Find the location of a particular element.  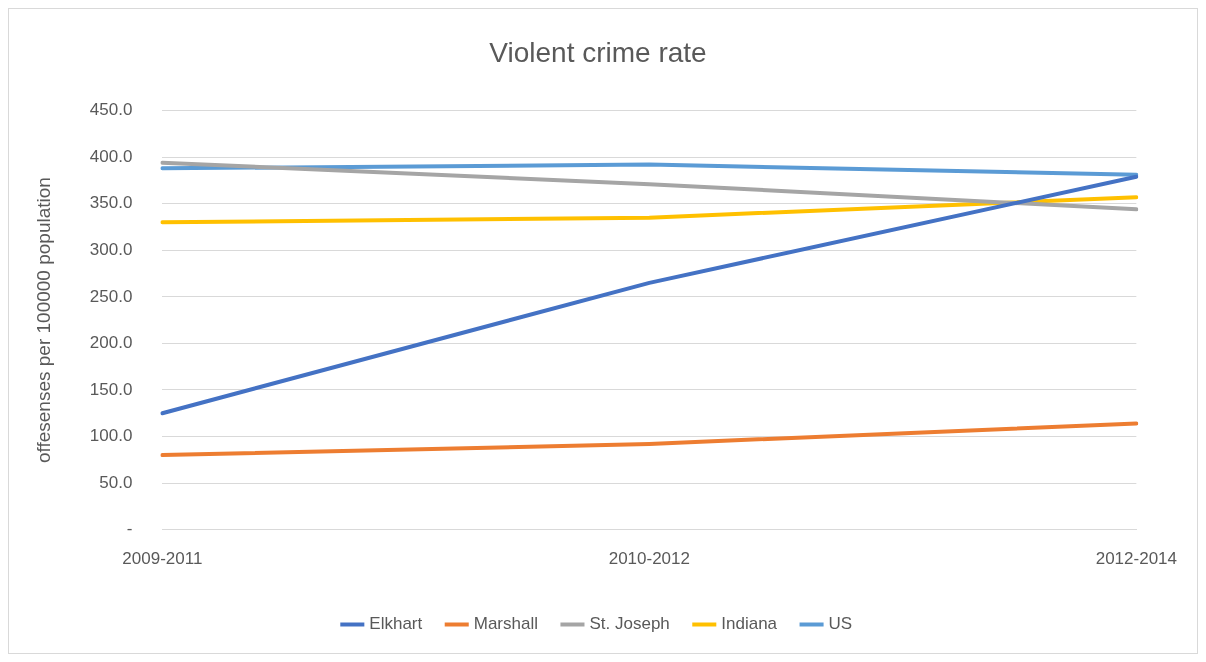

y-axis-title: offesenses per 100000 population is located at coordinates (43, 320).